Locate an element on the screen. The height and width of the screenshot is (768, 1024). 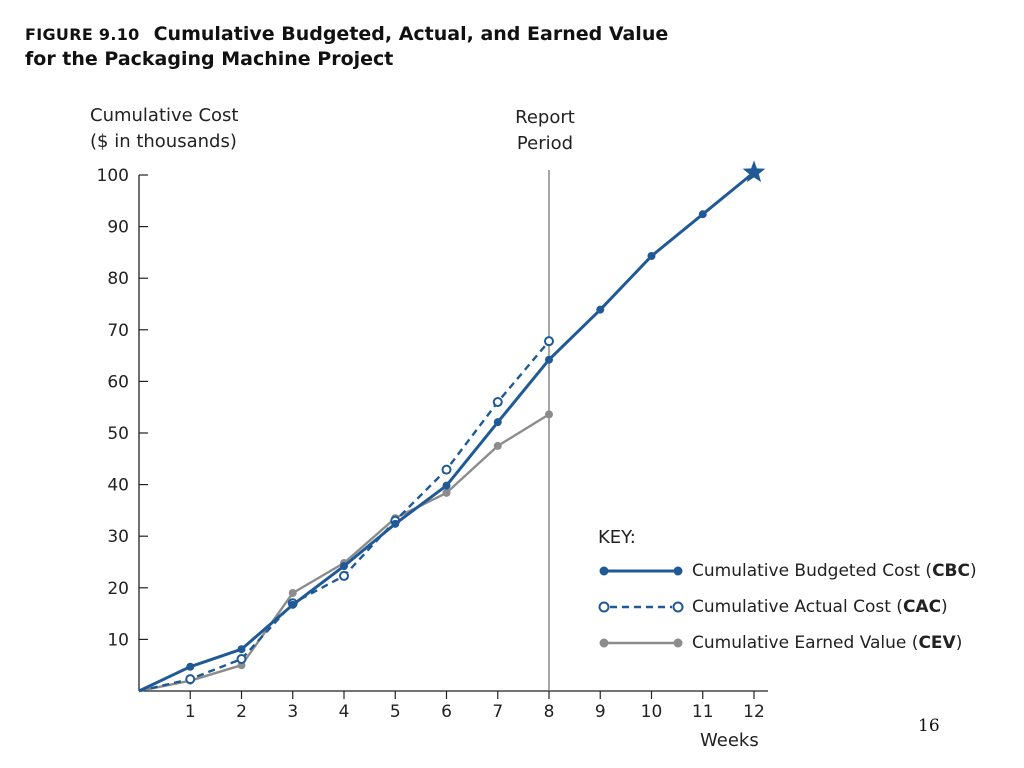
legend-item-cev: Cumulative Earned Value (CEV) is located at coordinates (787, 642).